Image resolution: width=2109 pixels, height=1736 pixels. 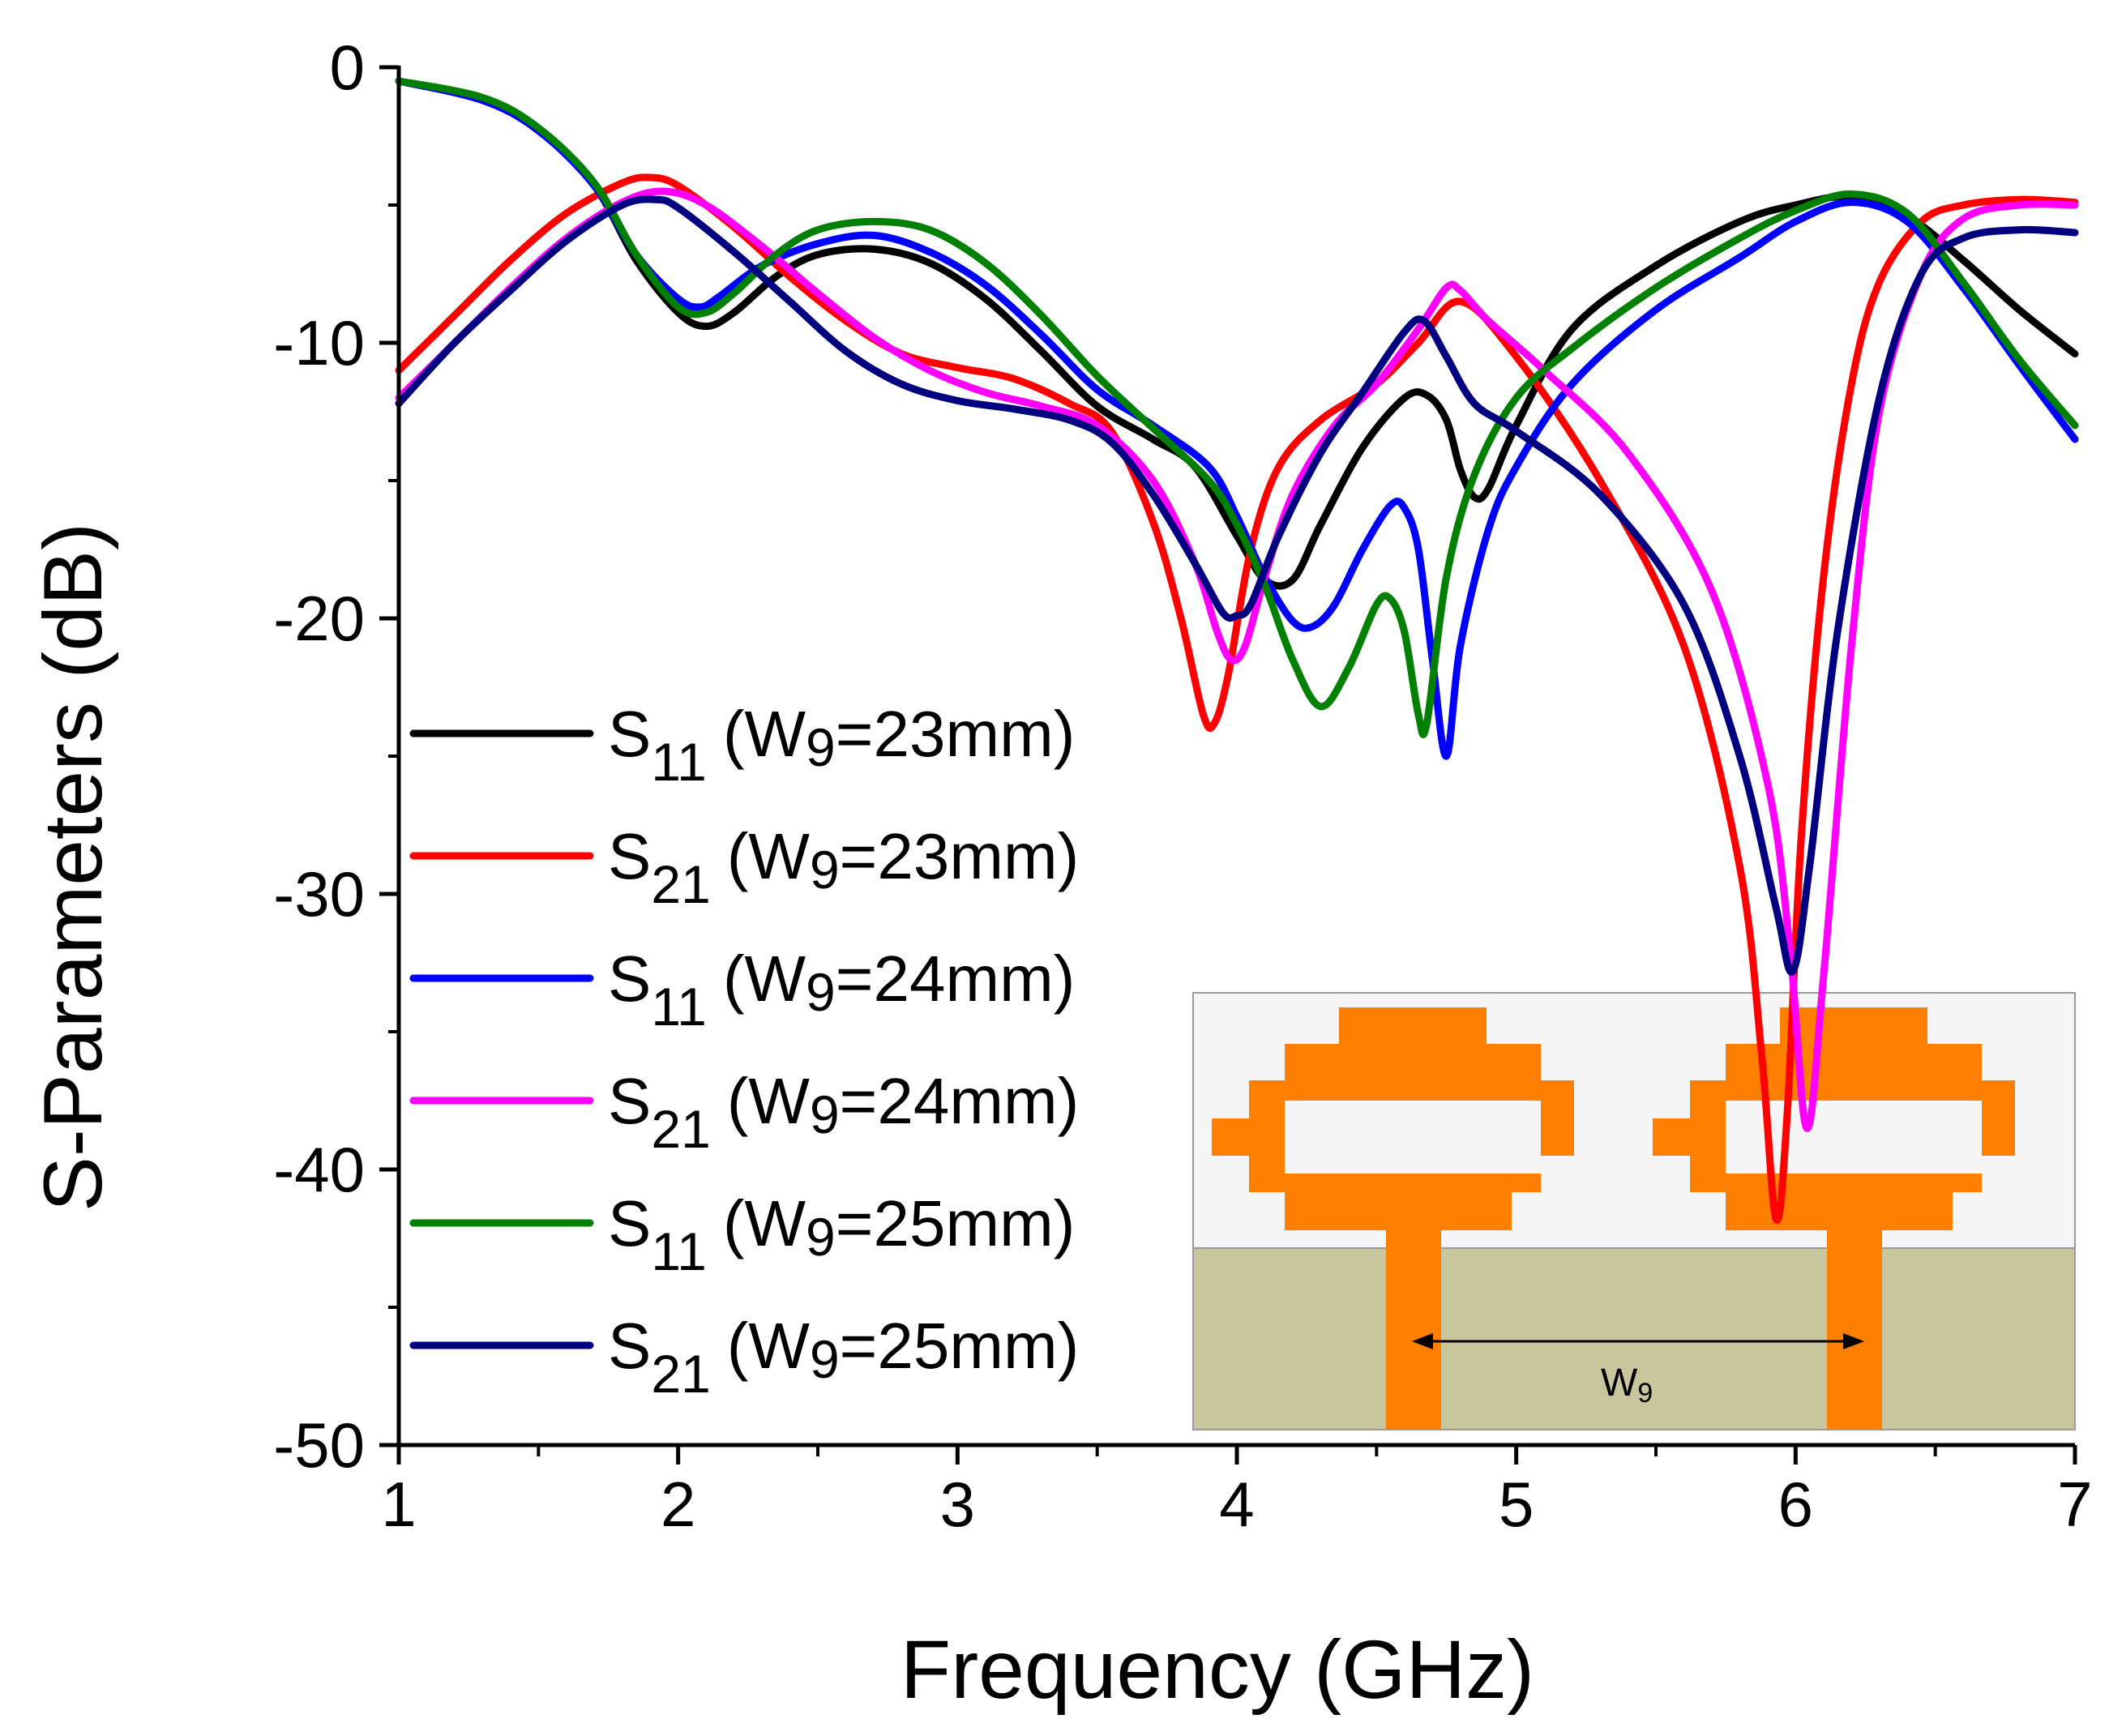 What do you see at coordinates (319, 1169) in the screenshot?
I see `y-tick-label: -40` at bounding box center [319, 1169].